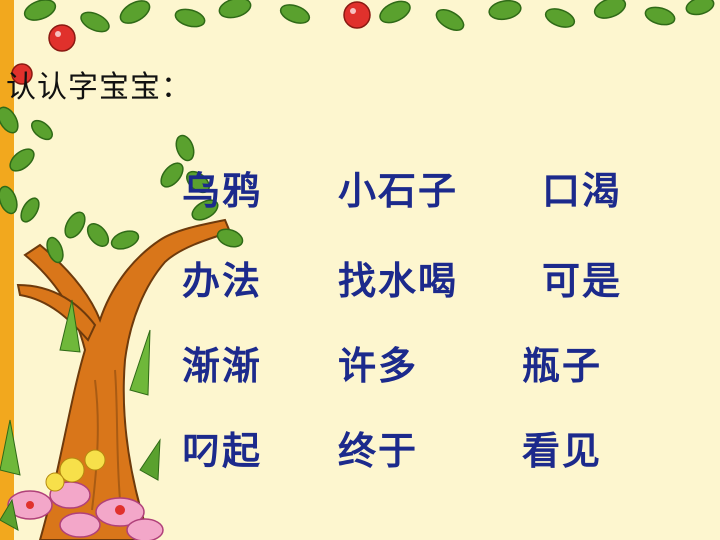 The height and width of the screenshot is (540, 720). Describe the element at coordinates (562, 366) in the screenshot. I see `word-r3-c3: 瓶子` at that location.